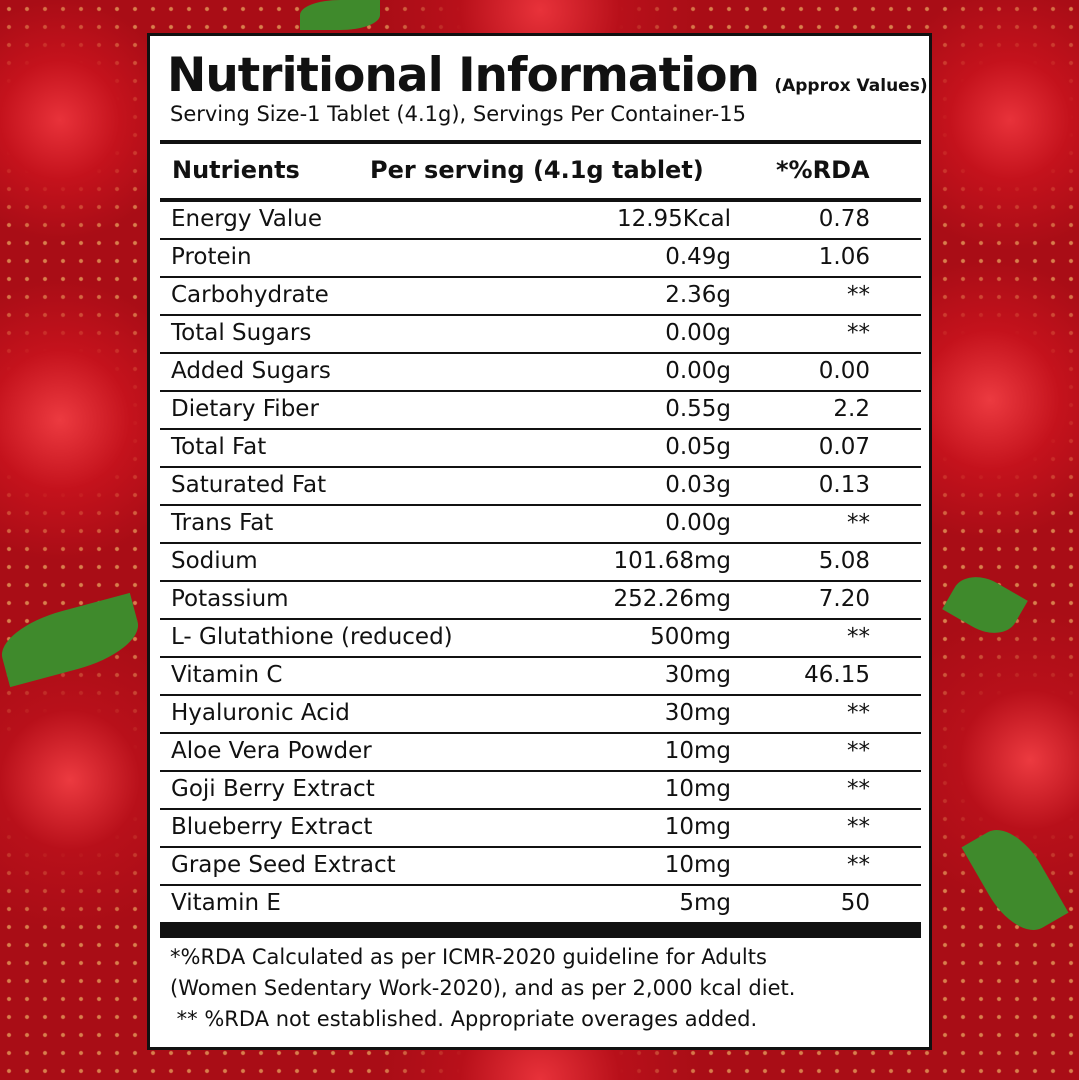 This screenshot has width=1079, height=1080. What do you see at coordinates (219, 447) in the screenshot?
I see `nutrient-name: Total Fat` at bounding box center [219, 447].